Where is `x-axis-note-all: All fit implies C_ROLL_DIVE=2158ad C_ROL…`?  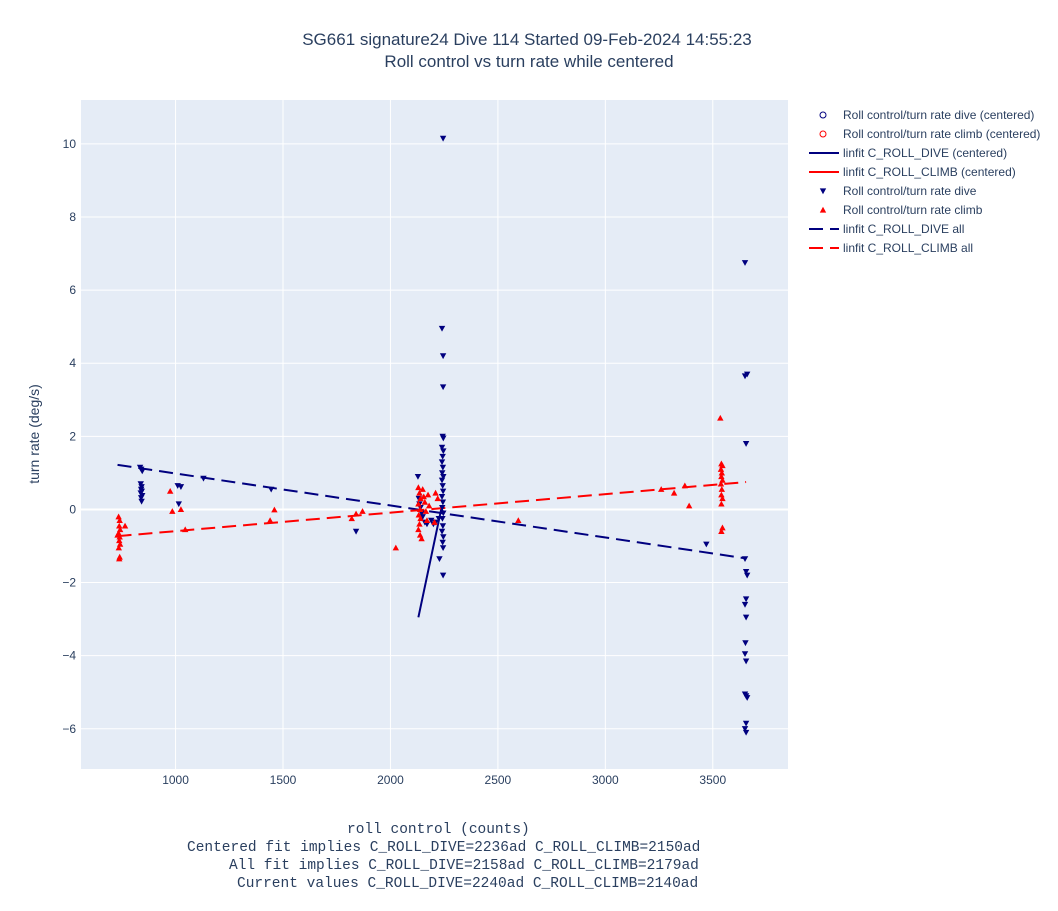 x-axis-note-all: All fit implies C_ROLL_DIVE=2158ad C_ROL… is located at coordinates (464, 866).